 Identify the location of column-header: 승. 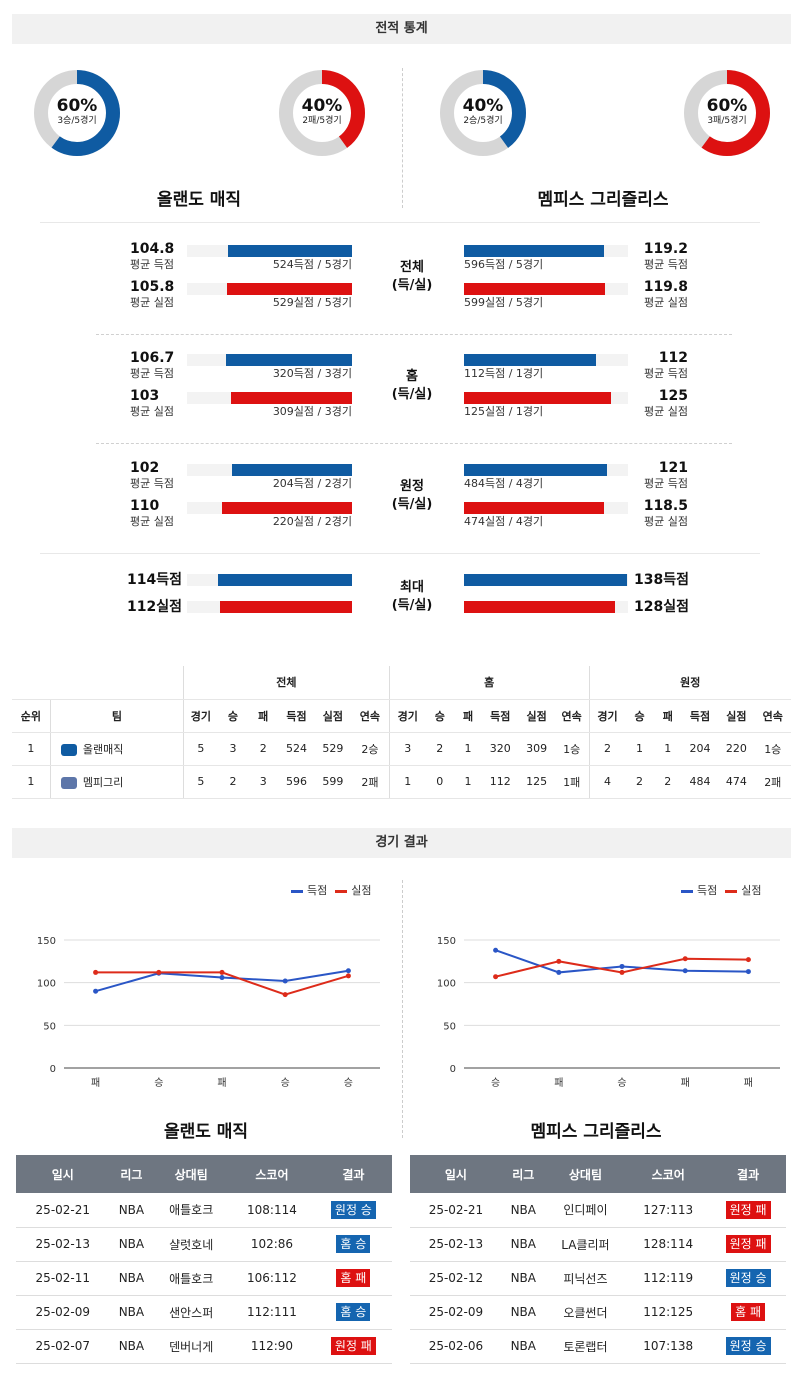
(439, 716).